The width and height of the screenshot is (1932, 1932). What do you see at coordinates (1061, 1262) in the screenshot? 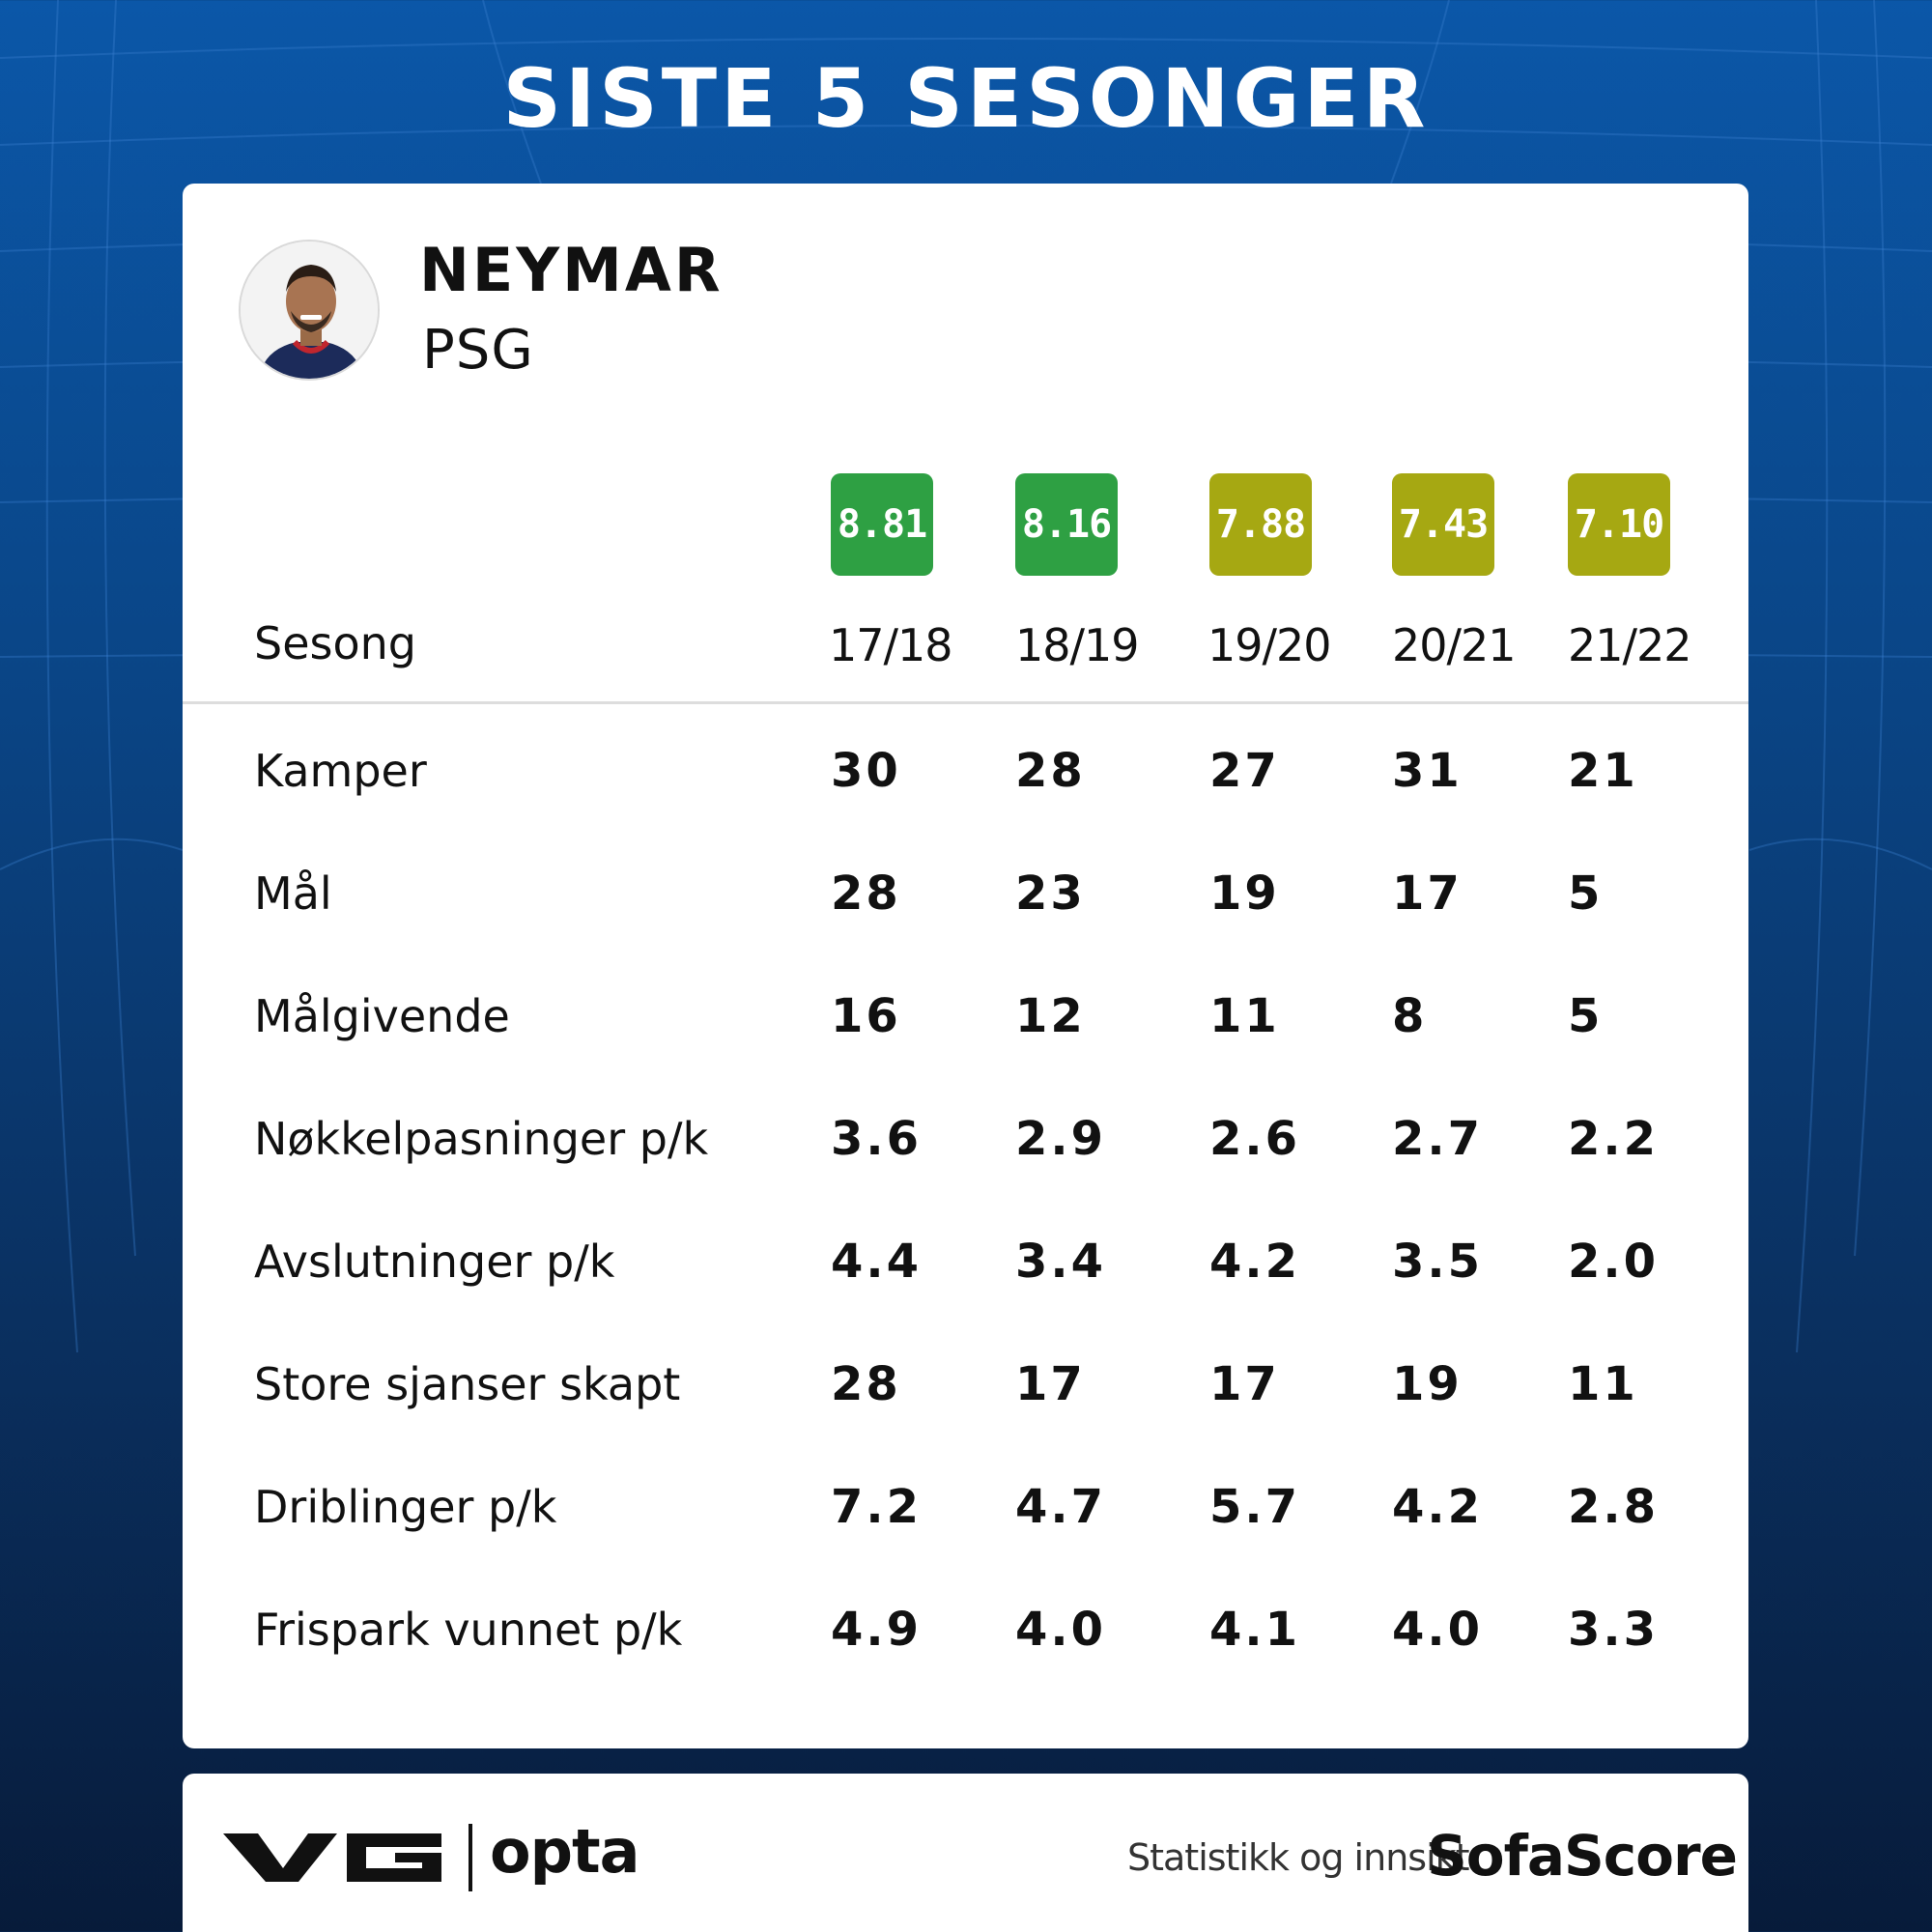
I see `stat-value: 3.4` at bounding box center [1061, 1262].